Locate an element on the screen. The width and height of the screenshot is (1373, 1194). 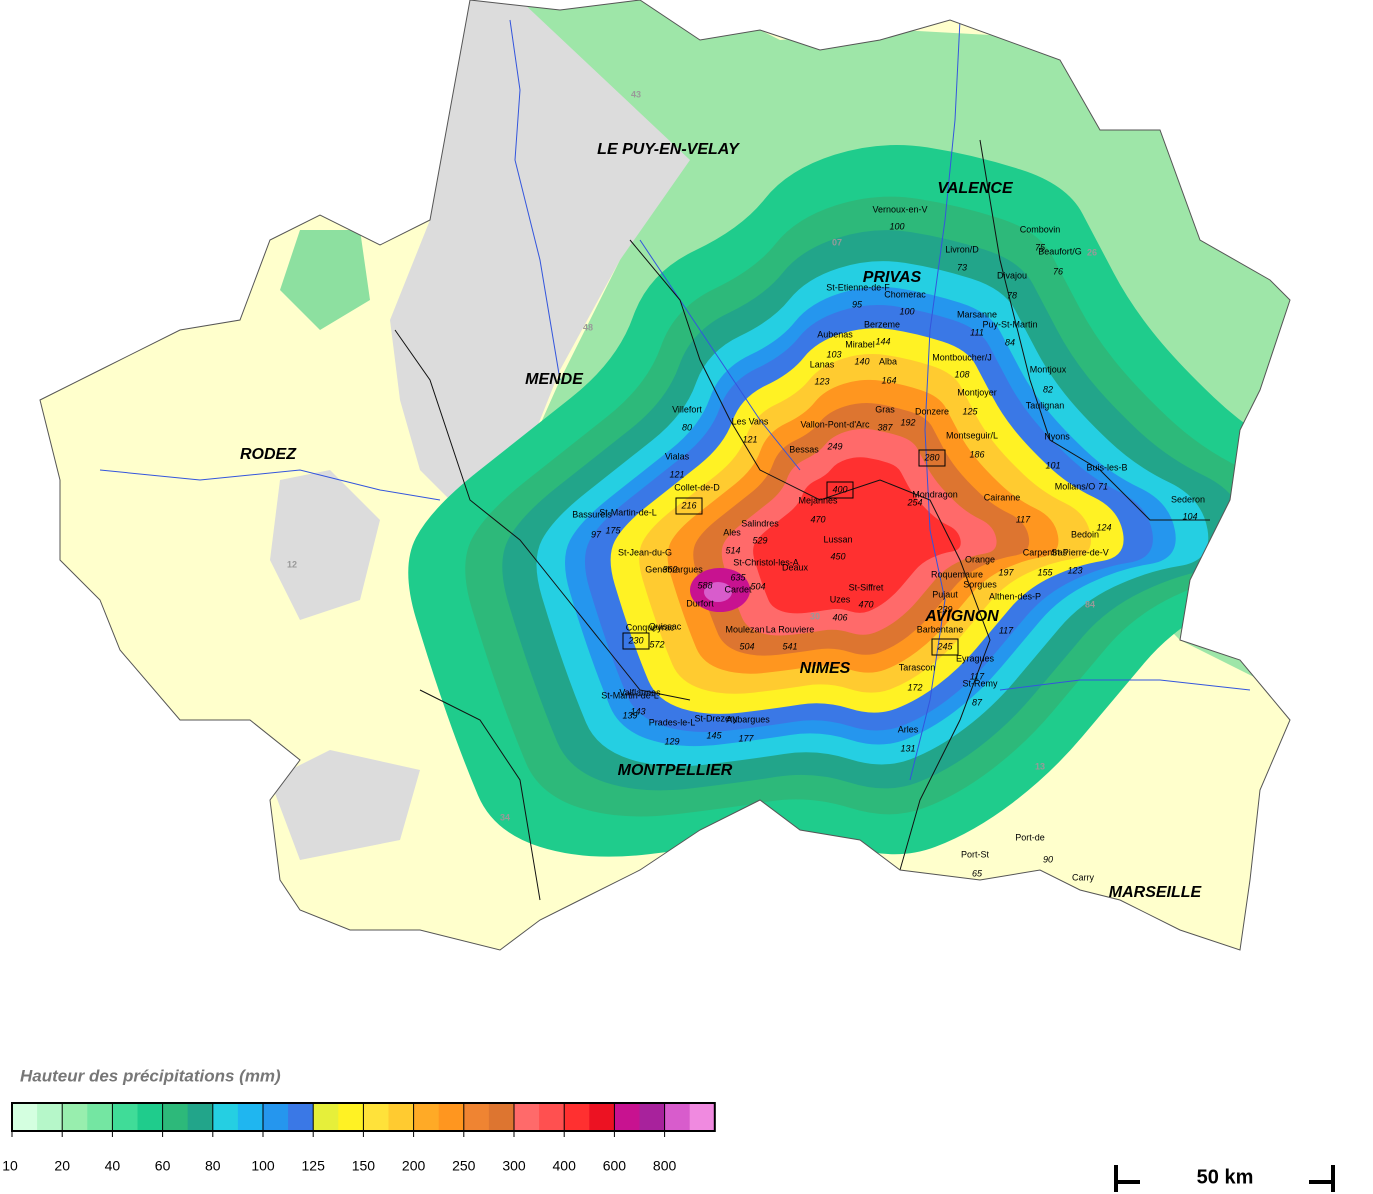
station-value: 186 is located at coordinates (976, 454).